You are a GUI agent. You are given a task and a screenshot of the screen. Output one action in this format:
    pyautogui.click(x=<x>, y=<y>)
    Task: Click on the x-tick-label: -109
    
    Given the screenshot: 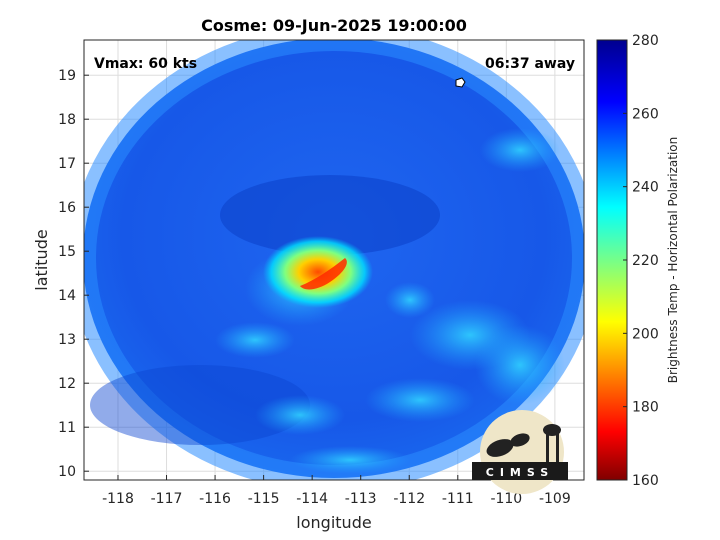 What is the action you would take?
    pyautogui.click(x=555, y=499)
    